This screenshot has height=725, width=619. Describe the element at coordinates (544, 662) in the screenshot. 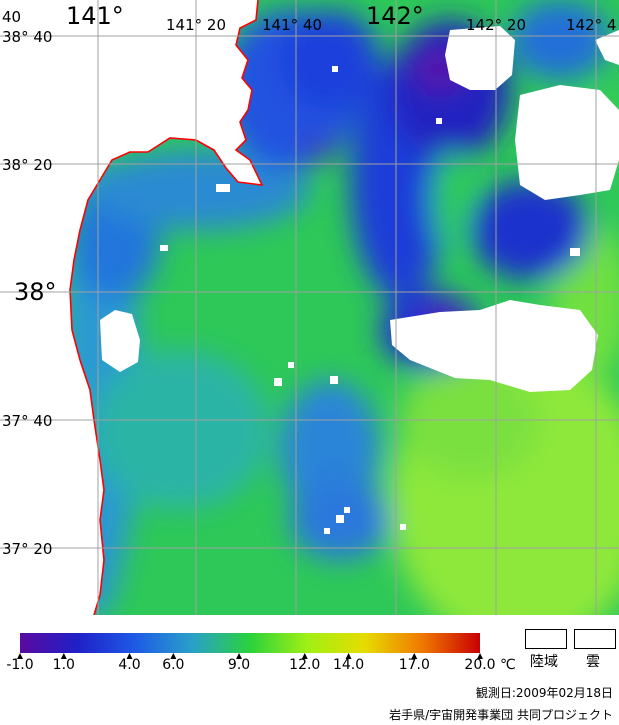

I see `land-key-label: 陸域` at that location.